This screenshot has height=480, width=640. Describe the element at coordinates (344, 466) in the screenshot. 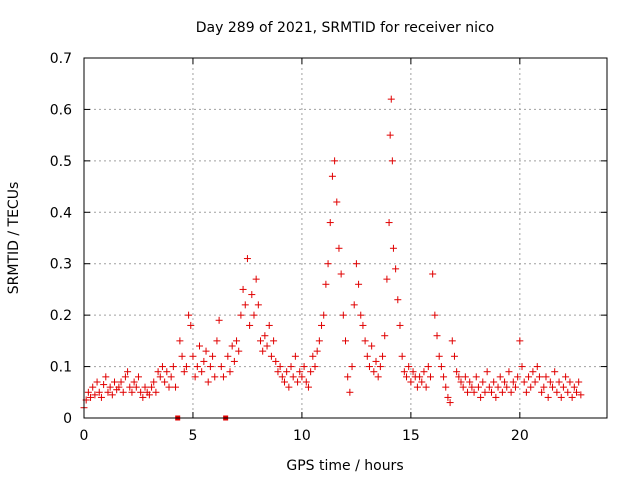

I see `x-axis-label: GPS time / hours` at that location.